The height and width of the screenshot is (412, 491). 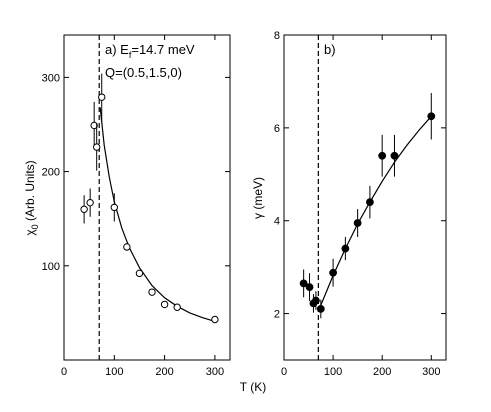 I want to click on y-tick-label: 100, so click(x=51, y=267).